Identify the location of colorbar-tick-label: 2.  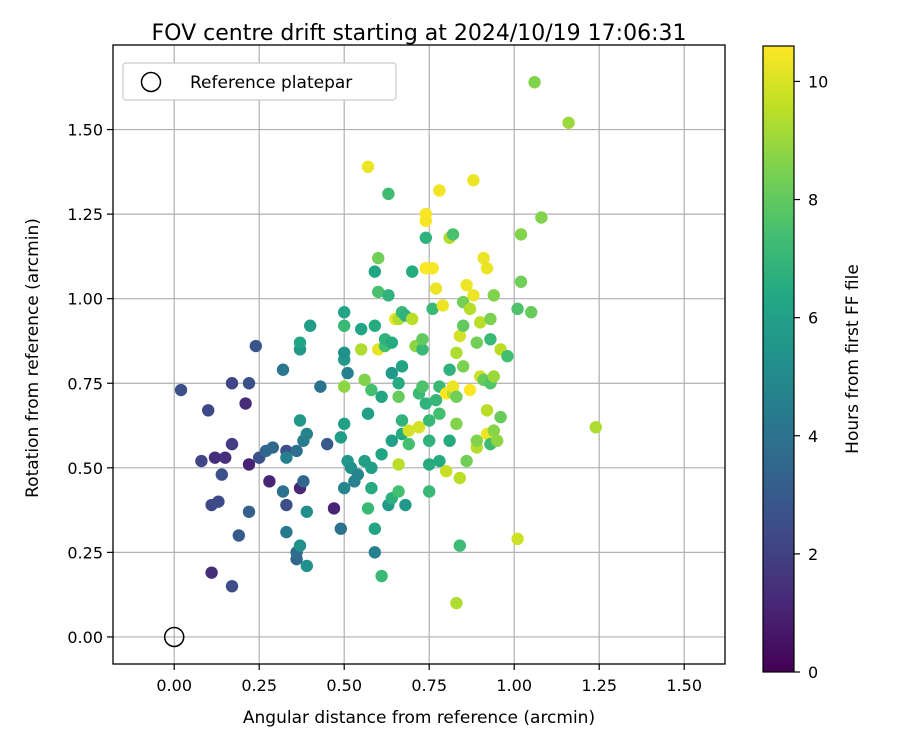
(813, 554).